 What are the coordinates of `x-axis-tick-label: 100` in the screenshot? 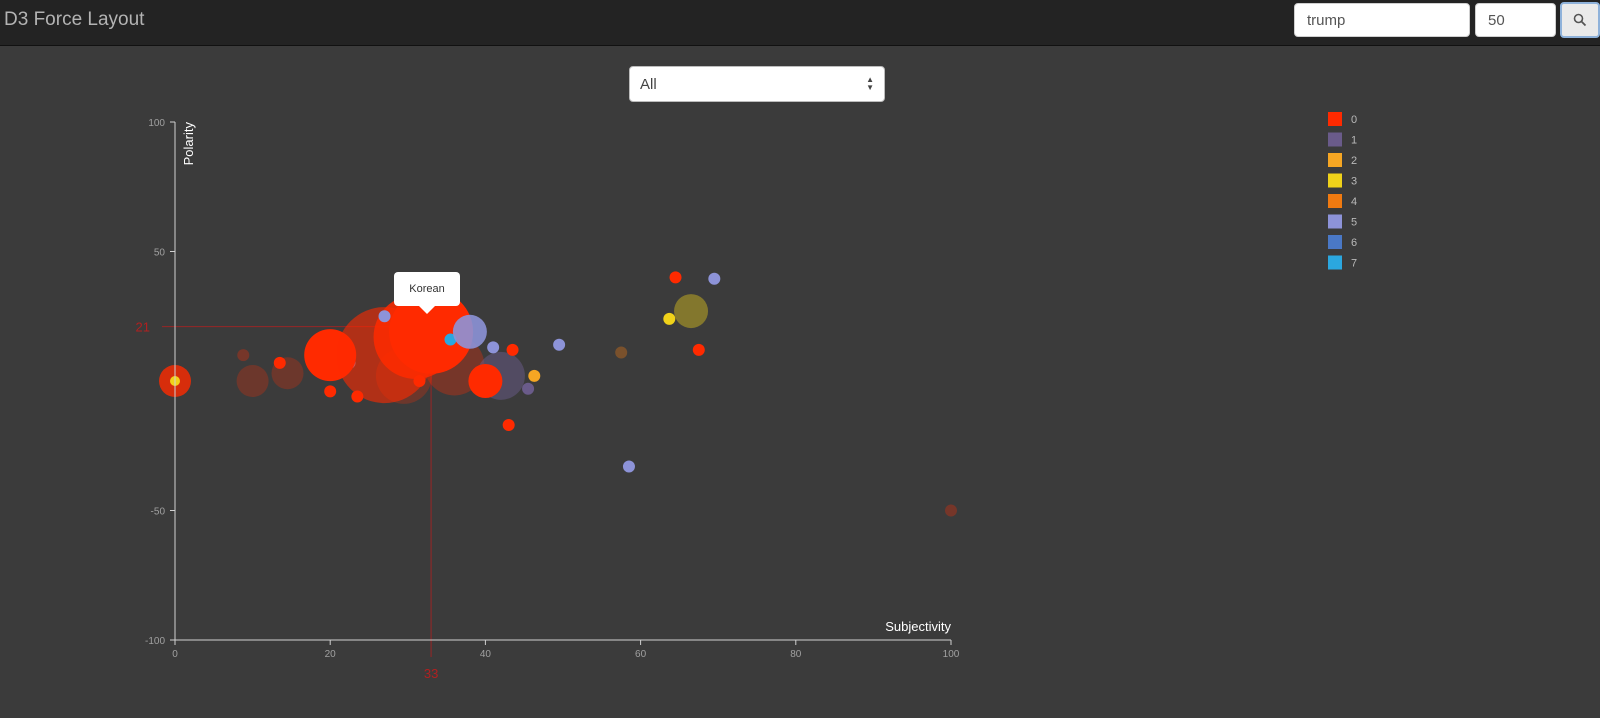 It's located at (951, 654).